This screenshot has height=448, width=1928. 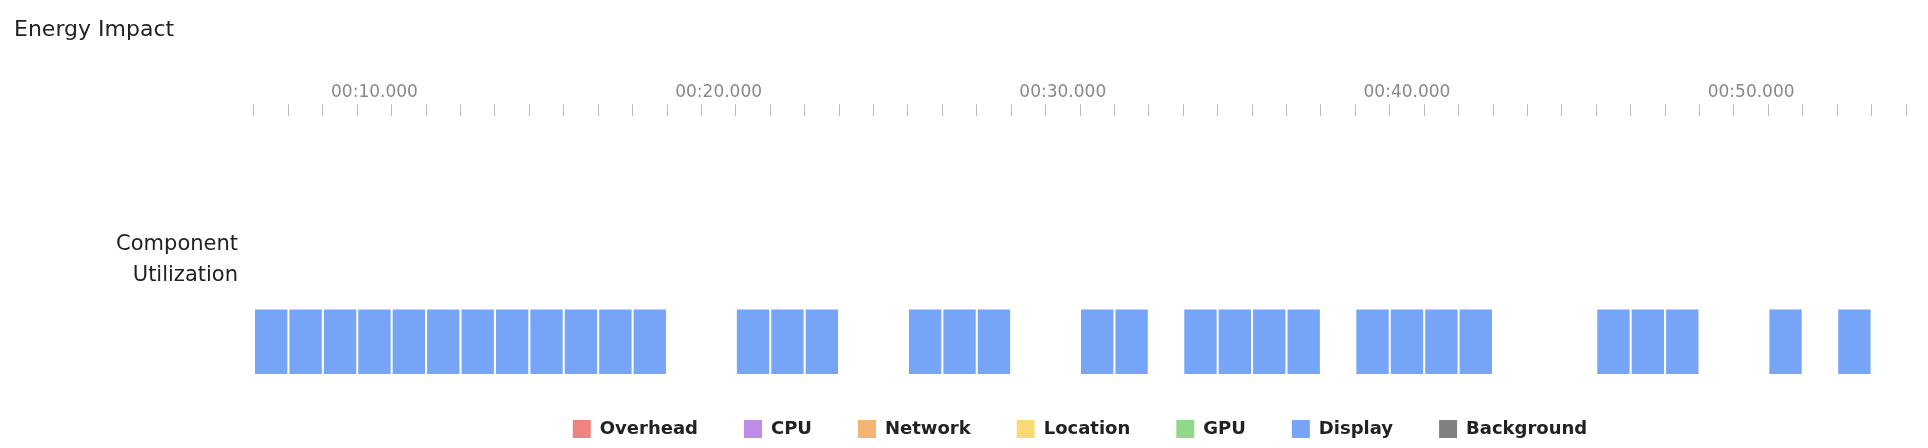 What do you see at coordinates (1356, 427) in the screenshot?
I see `legend-label: Display` at bounding box center [1356, 427].